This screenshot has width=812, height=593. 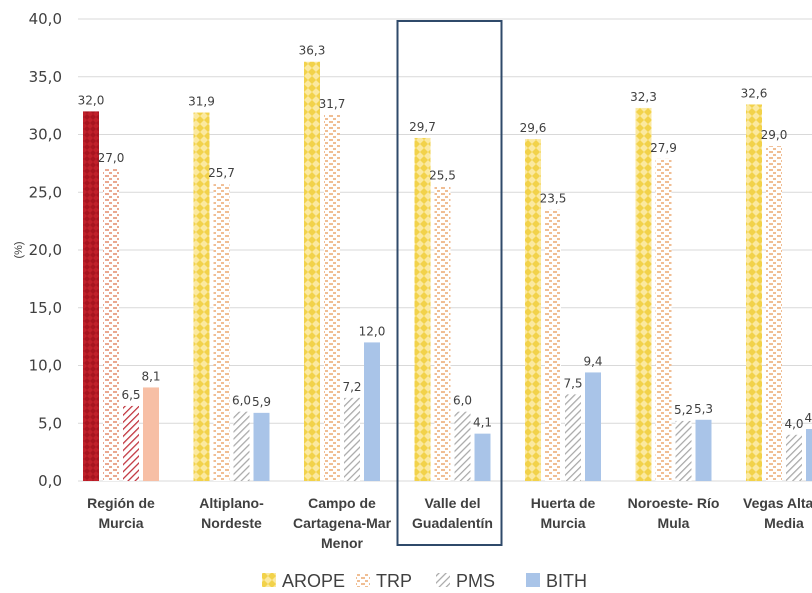 What do you see at coordinates (663, 148) in the screenshot?
I see `data-label: 27,9` at bounding box center [663, 148].